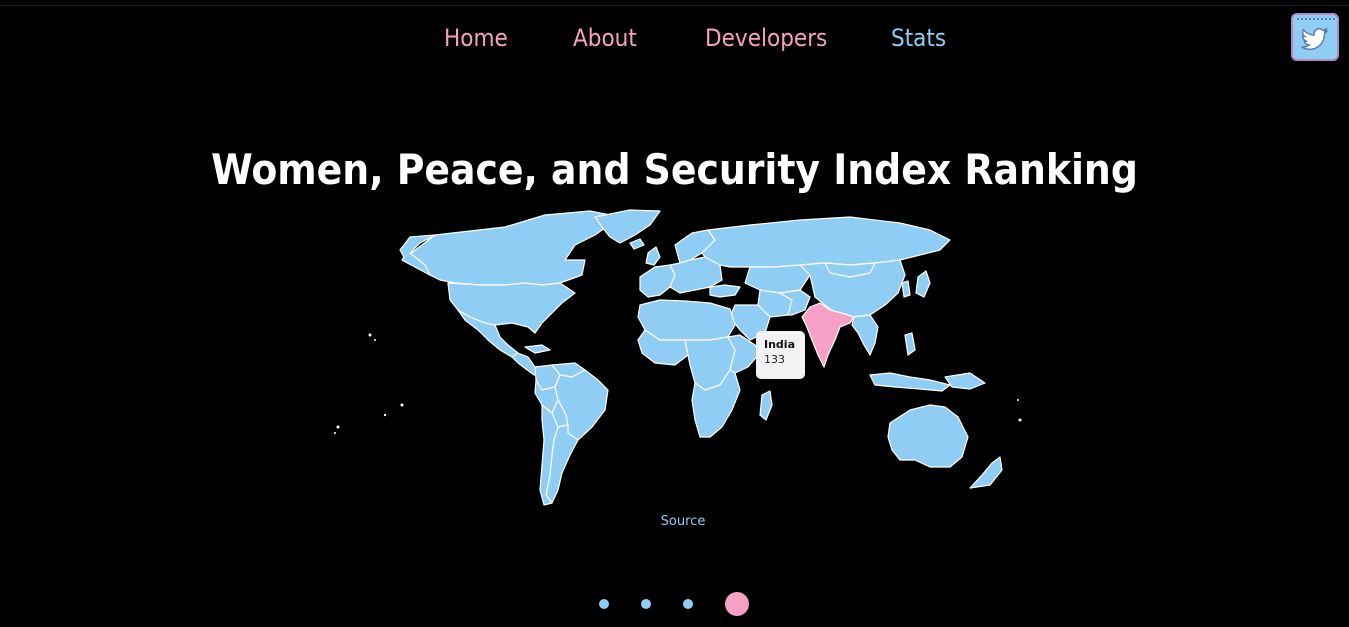 This screenshot has width=1349, height=627. What do you see at coordinates (795, 302) in the screenshot?
I see `country-pakistan-afghanistan` at bounding box center [795, 302].